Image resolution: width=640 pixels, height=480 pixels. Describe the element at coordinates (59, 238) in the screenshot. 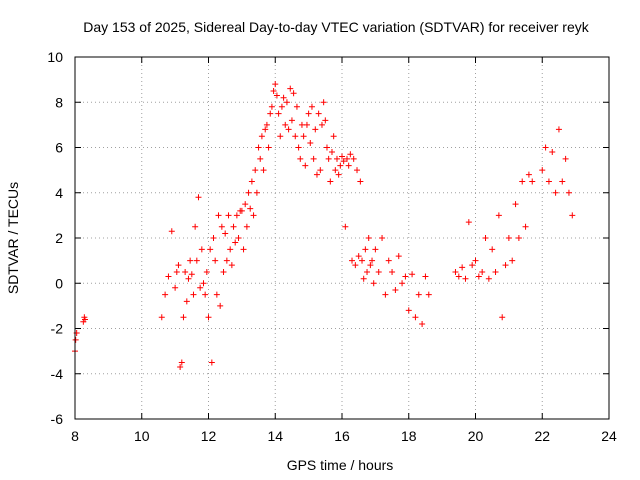

I see `y-tick-label: 2` at that location.